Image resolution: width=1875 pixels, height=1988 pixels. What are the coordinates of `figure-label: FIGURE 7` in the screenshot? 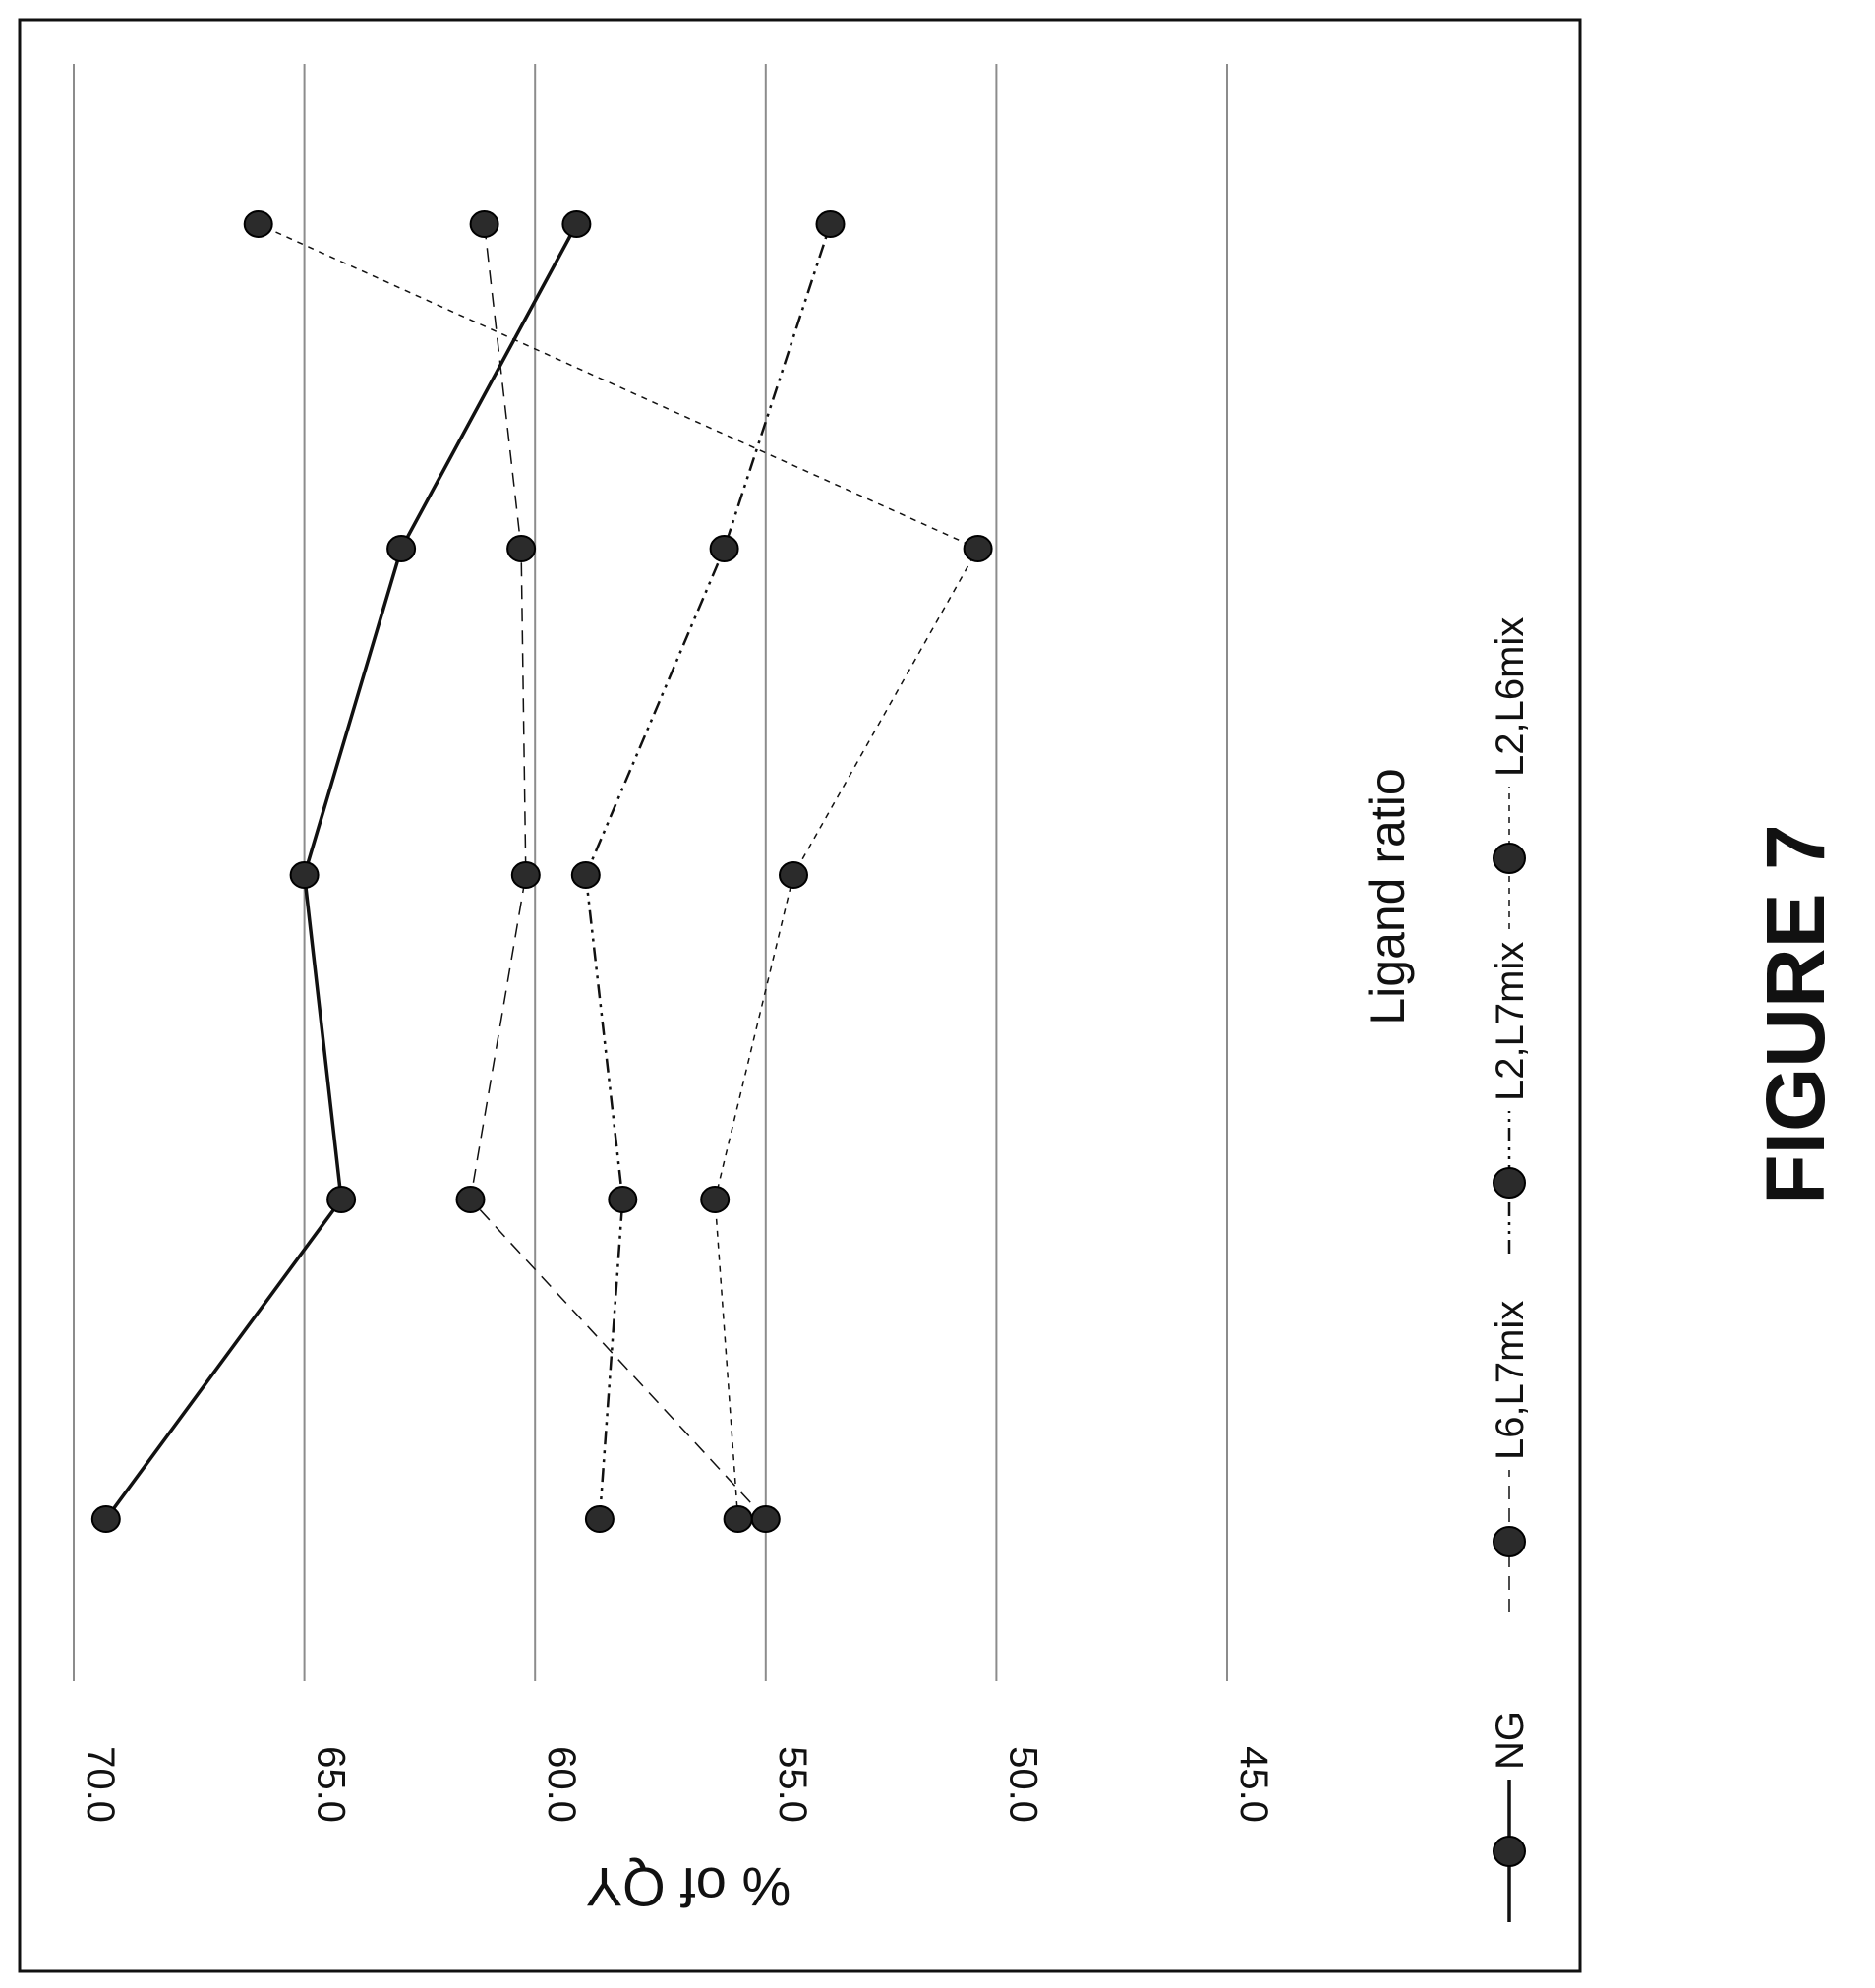 It's located at (1795, 1014).